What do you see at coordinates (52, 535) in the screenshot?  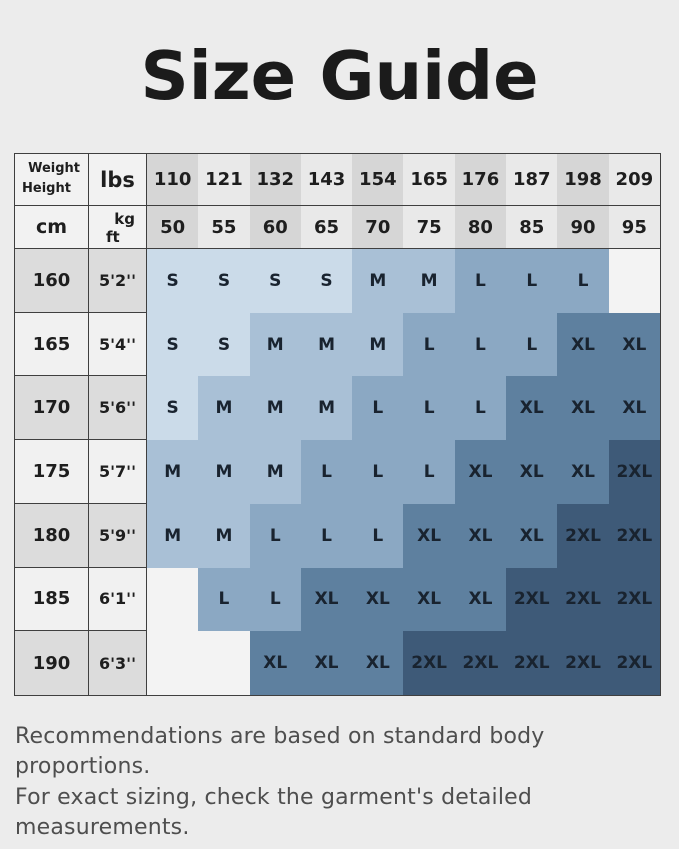 I see `height-cm-value: 180` at bounding box center [52, 535].